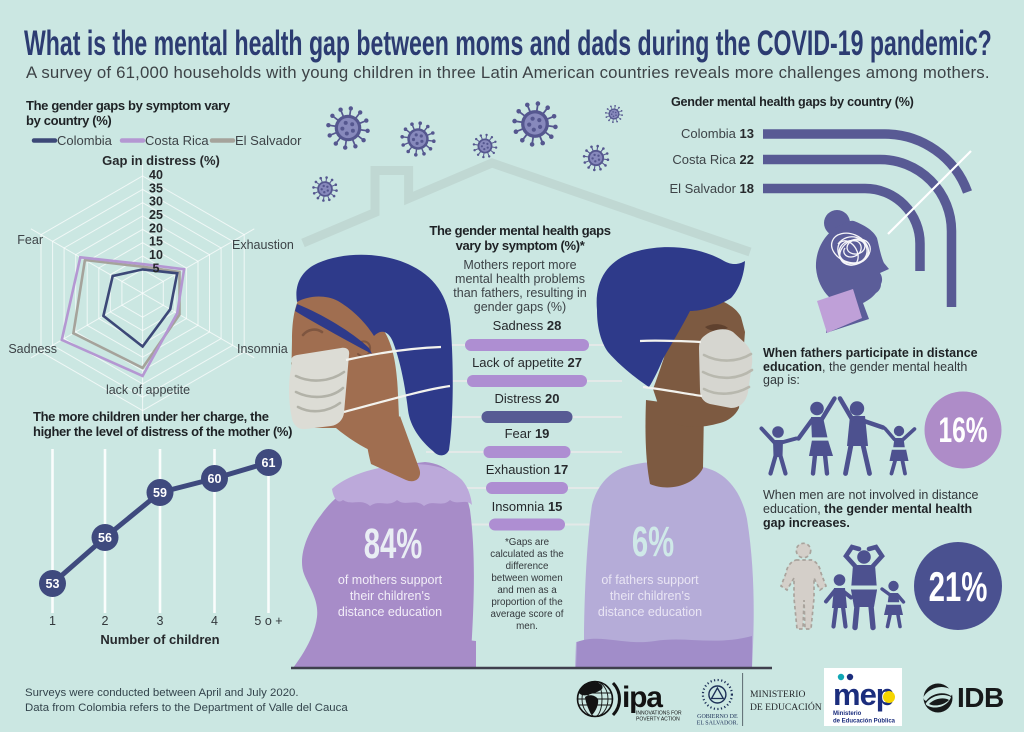 The height and width of the screenshot is (732, 1024). What do you see at coordinates (717, 717) in the screenshot?
I see `svg-text: GOBIERNO DE` at bounding box center [717, 717].